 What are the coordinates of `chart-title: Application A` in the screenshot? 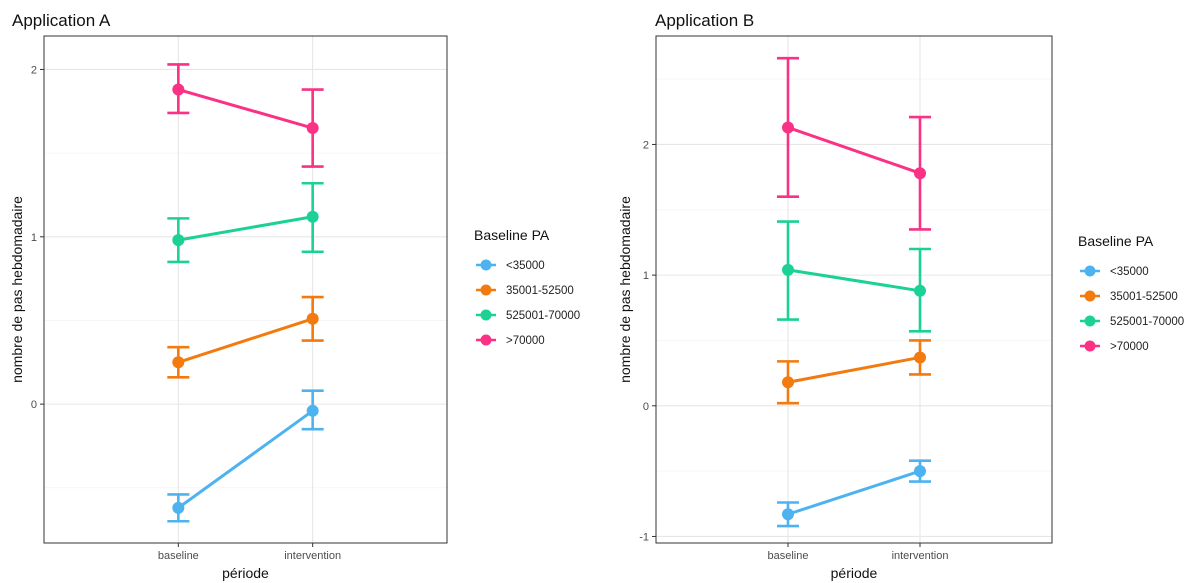 It's located at (61, 20).